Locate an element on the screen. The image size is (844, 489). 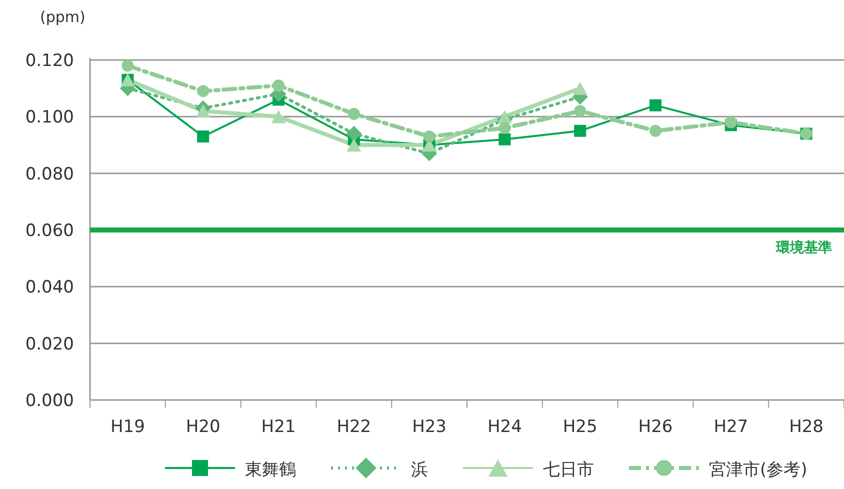
y-tick-label: 0.020 is located at coordinates (49, 344).